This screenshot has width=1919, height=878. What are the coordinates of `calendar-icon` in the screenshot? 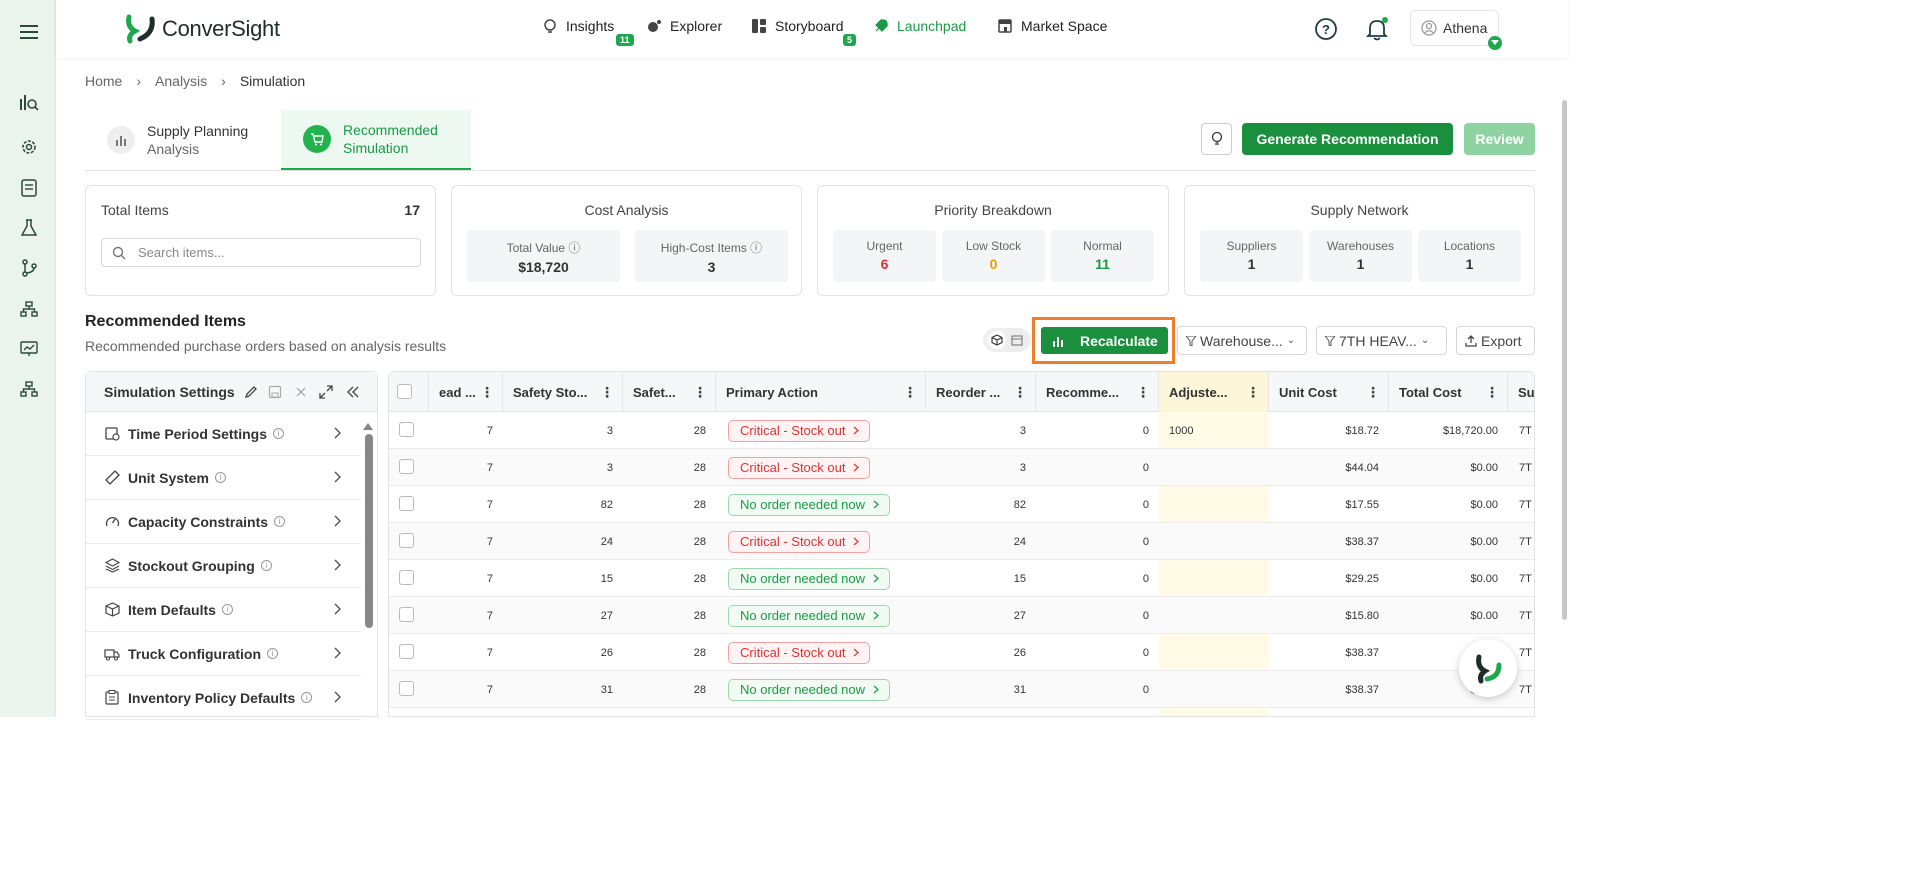 It's located at (1017, 340).